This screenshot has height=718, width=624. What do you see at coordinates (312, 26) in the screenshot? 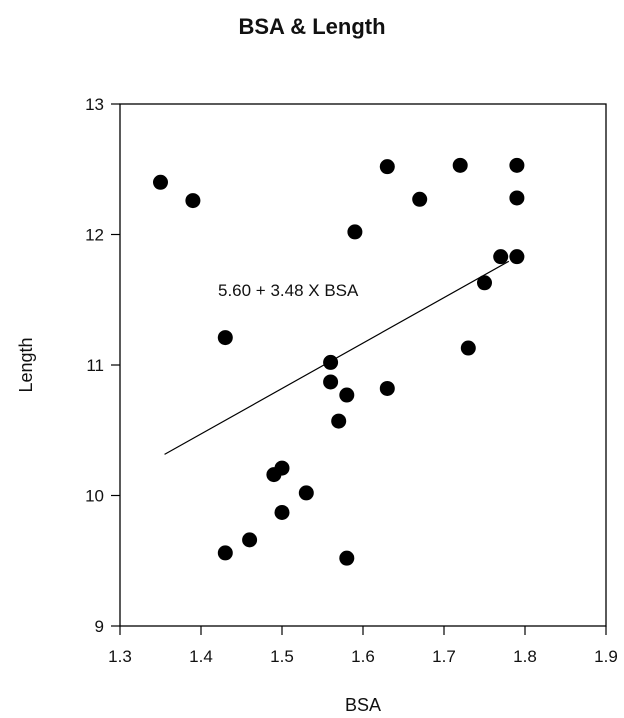
I see `chart-title: BSA & Length` at bounding box center [312, 26].